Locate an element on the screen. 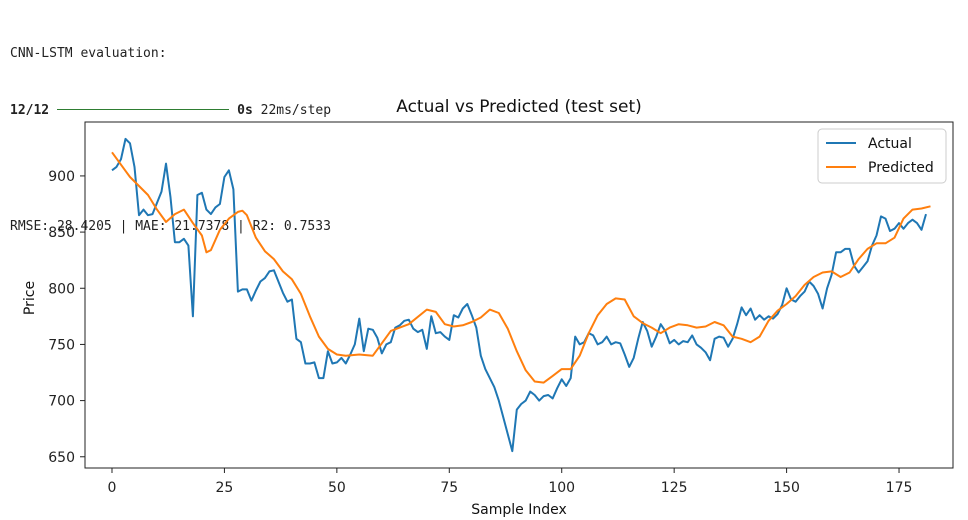 The image size is (968, 520). x-tick-label-0: 0 is located at coordinates (112, 488).